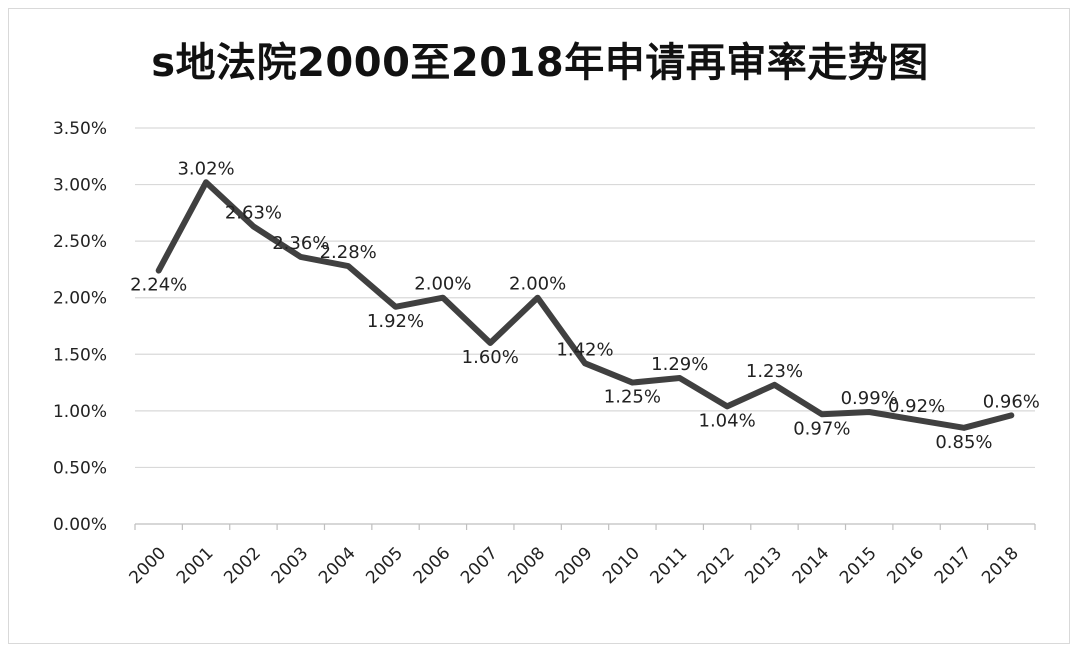  Describe the element at coordinates (916, 406) in the screenshot. I see `data-label: 0.92%` at that location.